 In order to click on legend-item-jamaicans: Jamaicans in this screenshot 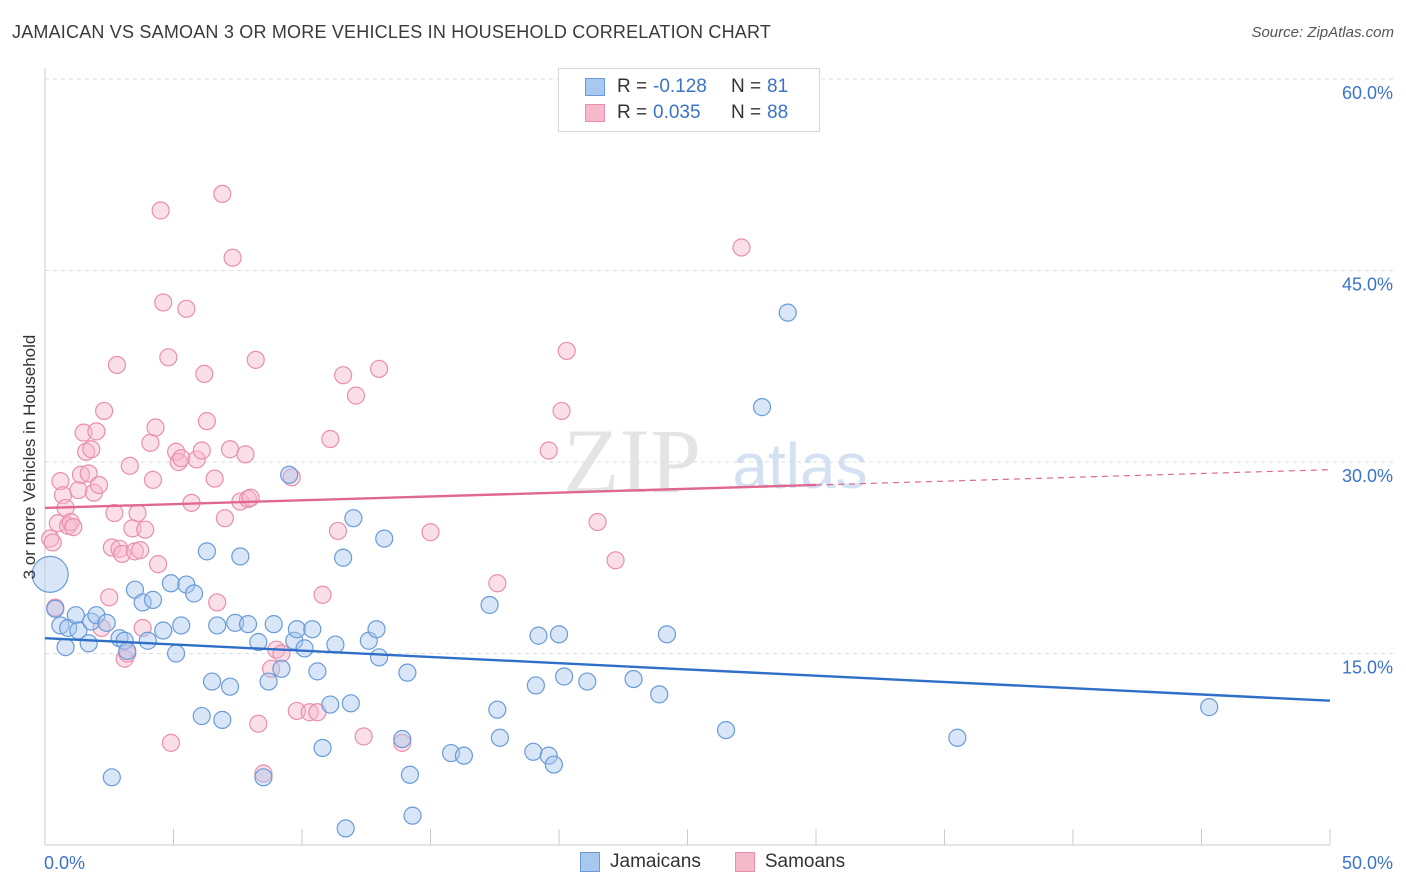, I will do `click(640, 862)`.